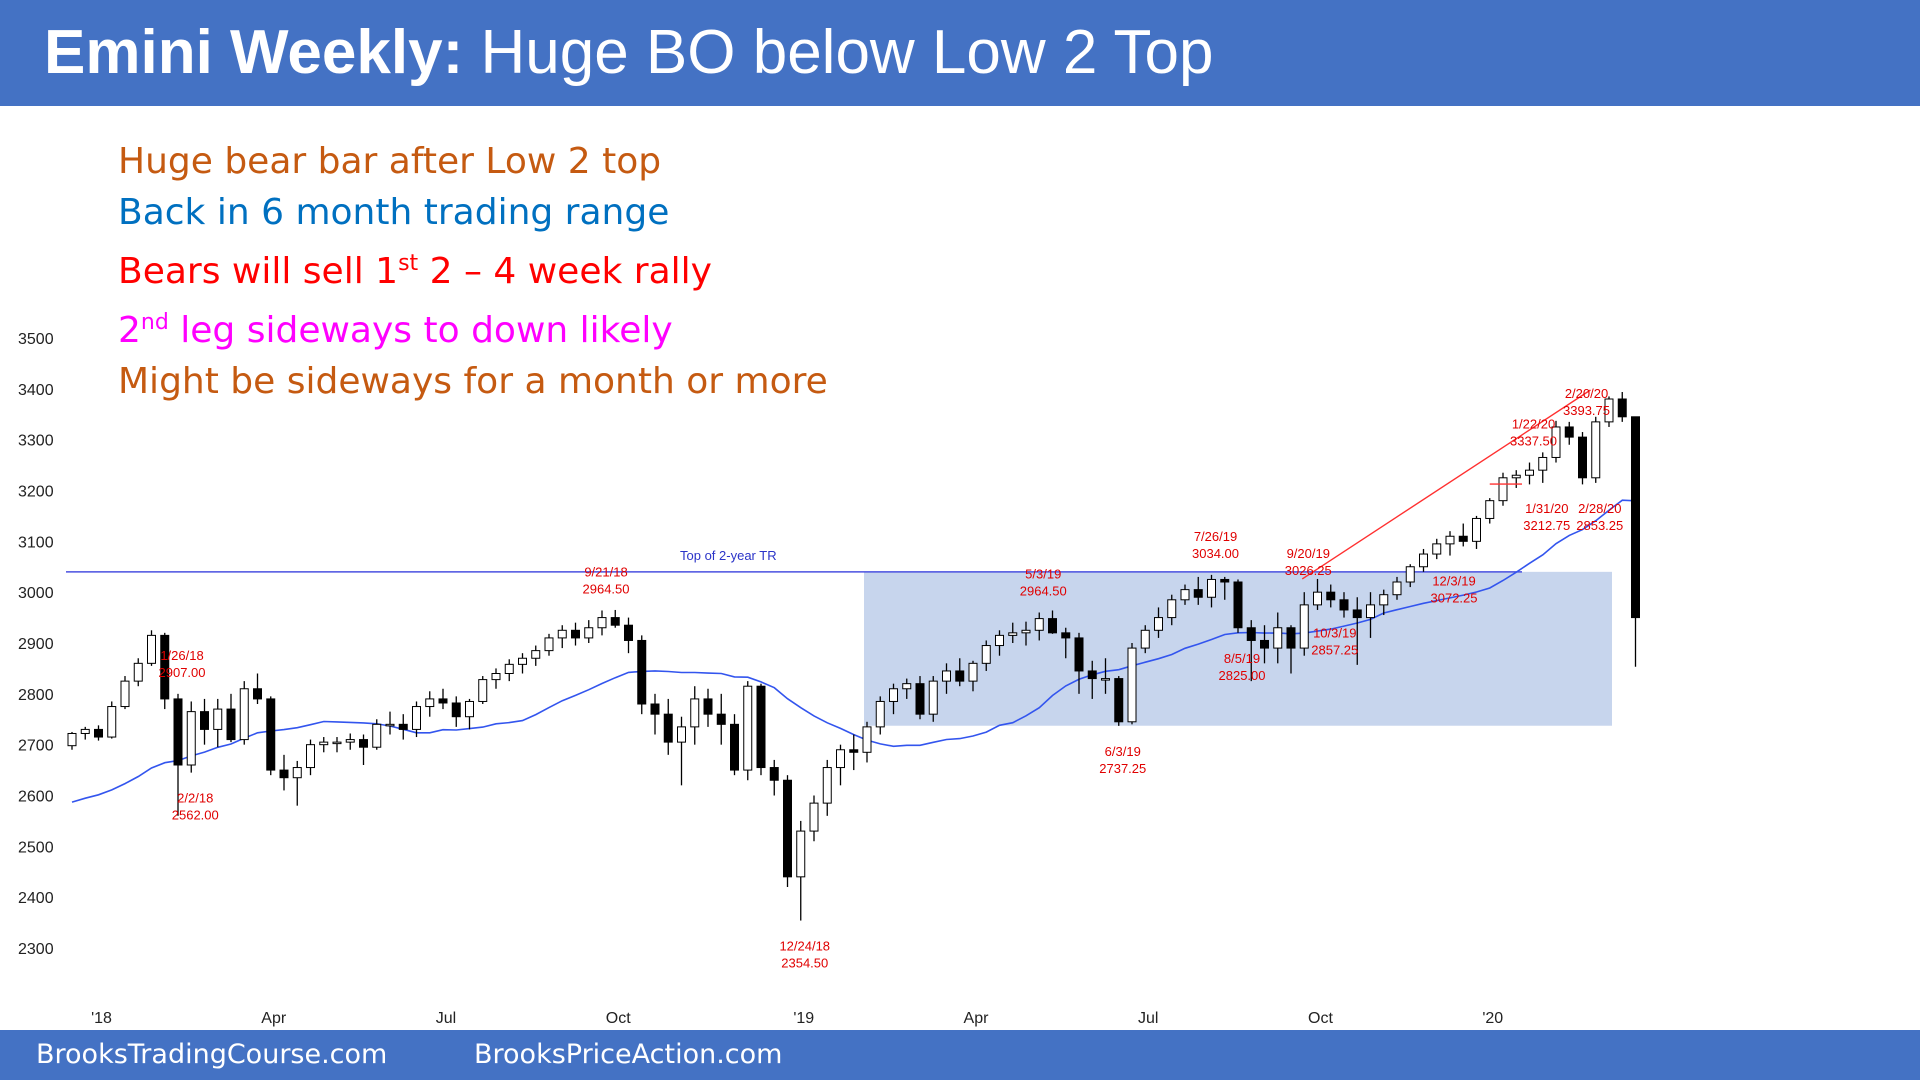  Describe the element at coordinates (408, 263) in the screenshot. I see `note-3-sup: st` at that location.